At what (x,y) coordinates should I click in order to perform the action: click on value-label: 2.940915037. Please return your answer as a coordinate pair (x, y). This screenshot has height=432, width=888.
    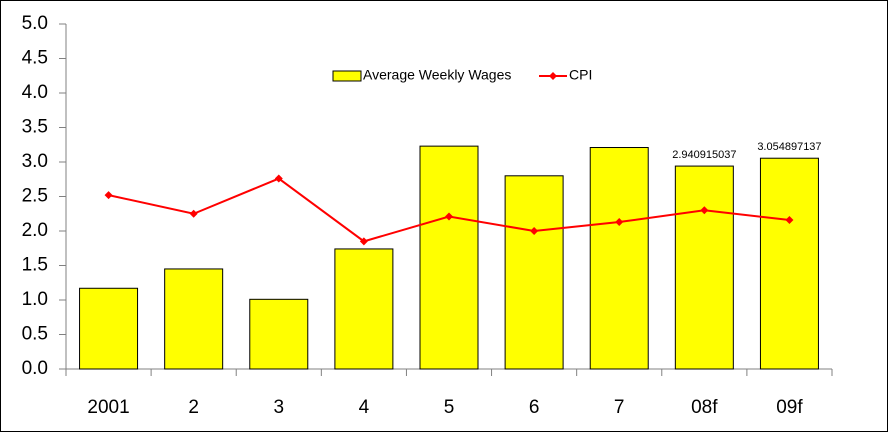
    Looking at the image, I should click on (704, 155).